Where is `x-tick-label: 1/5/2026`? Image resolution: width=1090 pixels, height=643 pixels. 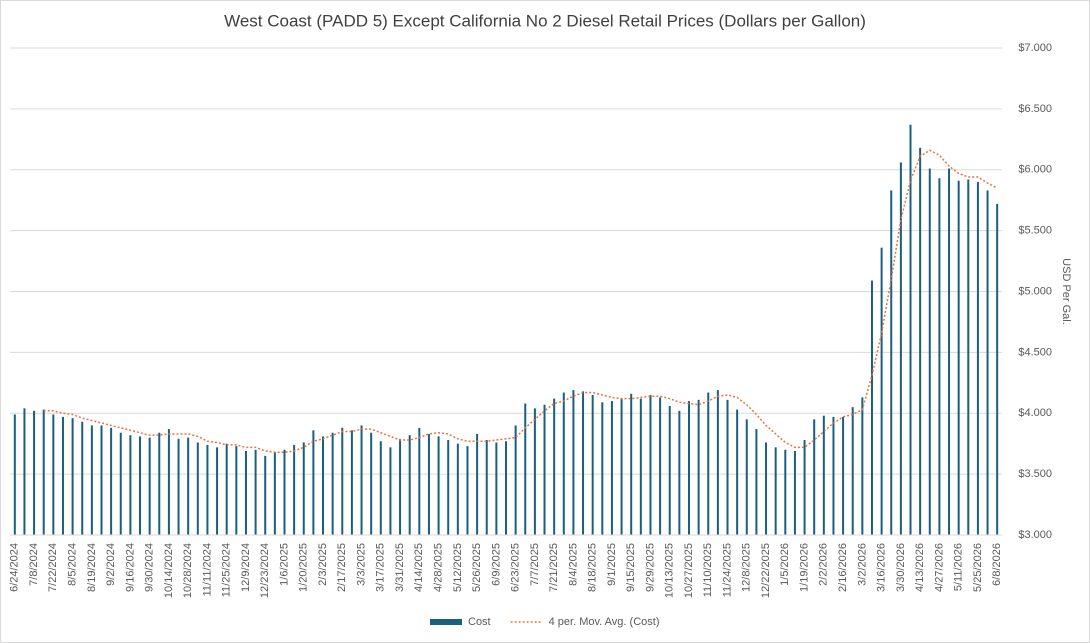 x-tick-label: 1/5/2026 is located at coordinates (785, 564).